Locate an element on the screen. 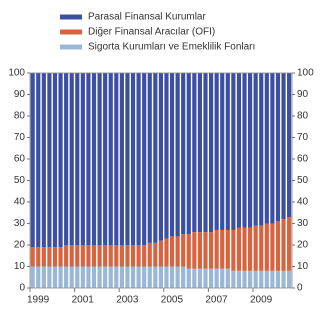  y-tick-label: 0 is located at coordinates (22, 288).